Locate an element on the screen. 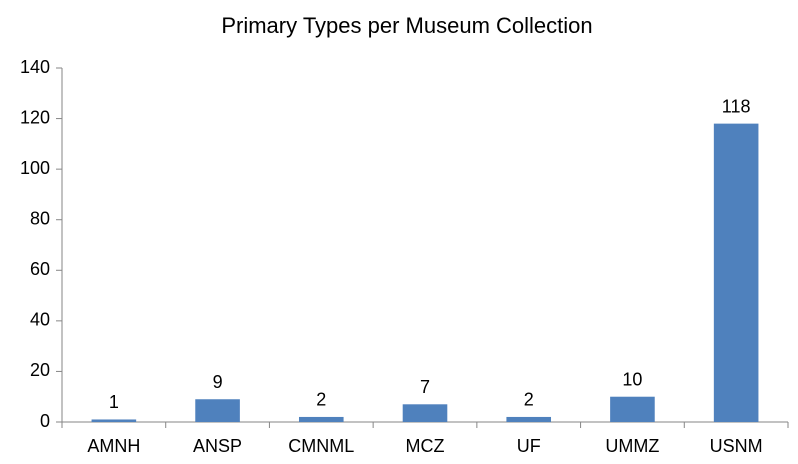 Image resolution: width=798 pixels, height=464 pixels. x-tick-label: UMMZ is located at coordinates (632, 446).